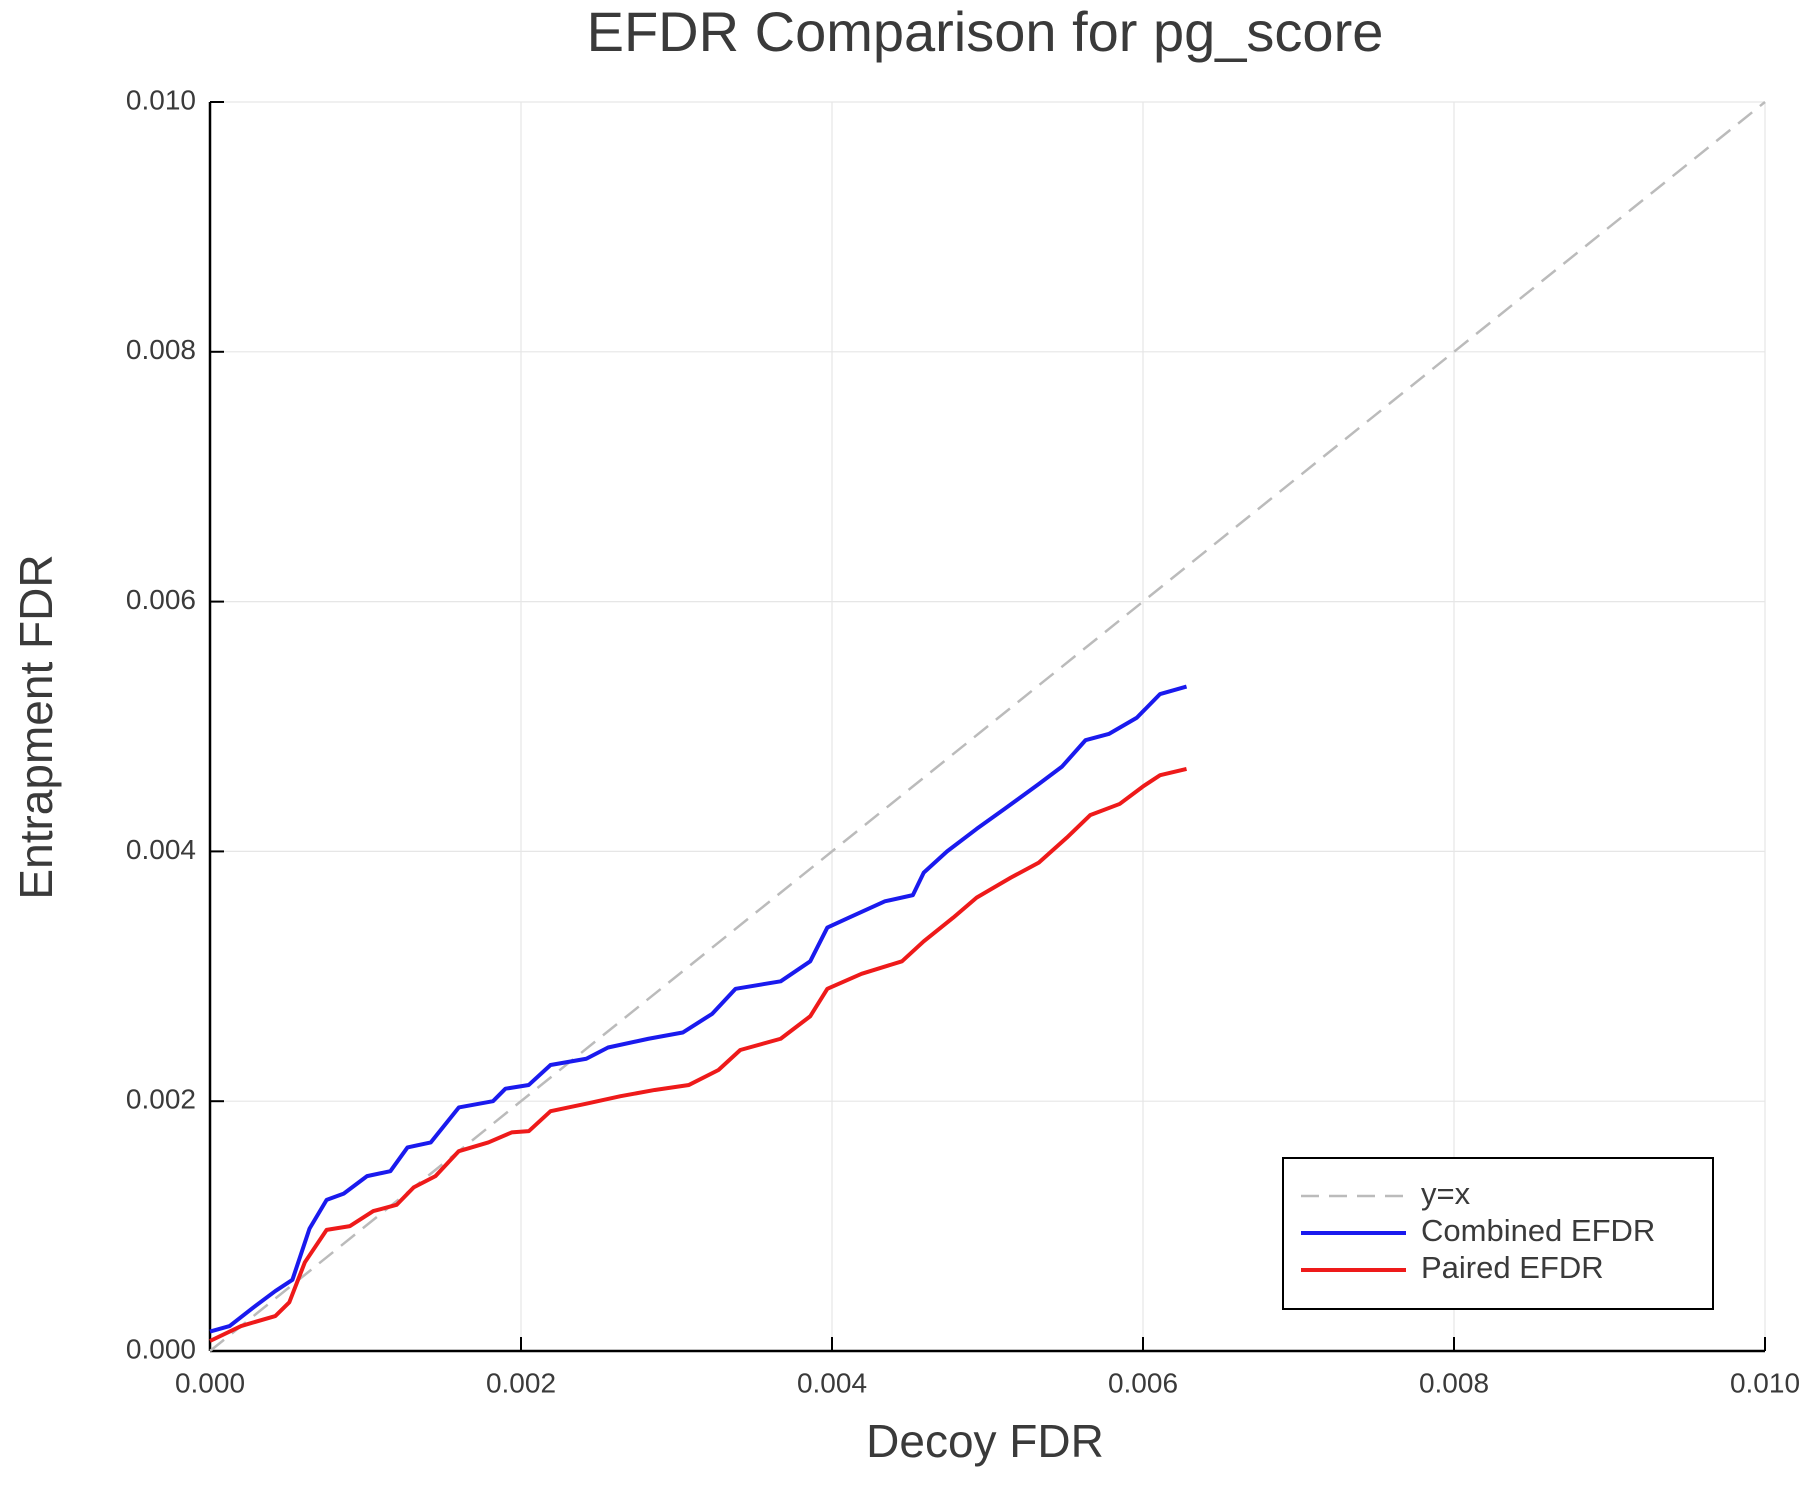 This screenshot has height=1500, width=1800. I want to click on y-axis-label: Entrapment FDR, so click(36, 726).